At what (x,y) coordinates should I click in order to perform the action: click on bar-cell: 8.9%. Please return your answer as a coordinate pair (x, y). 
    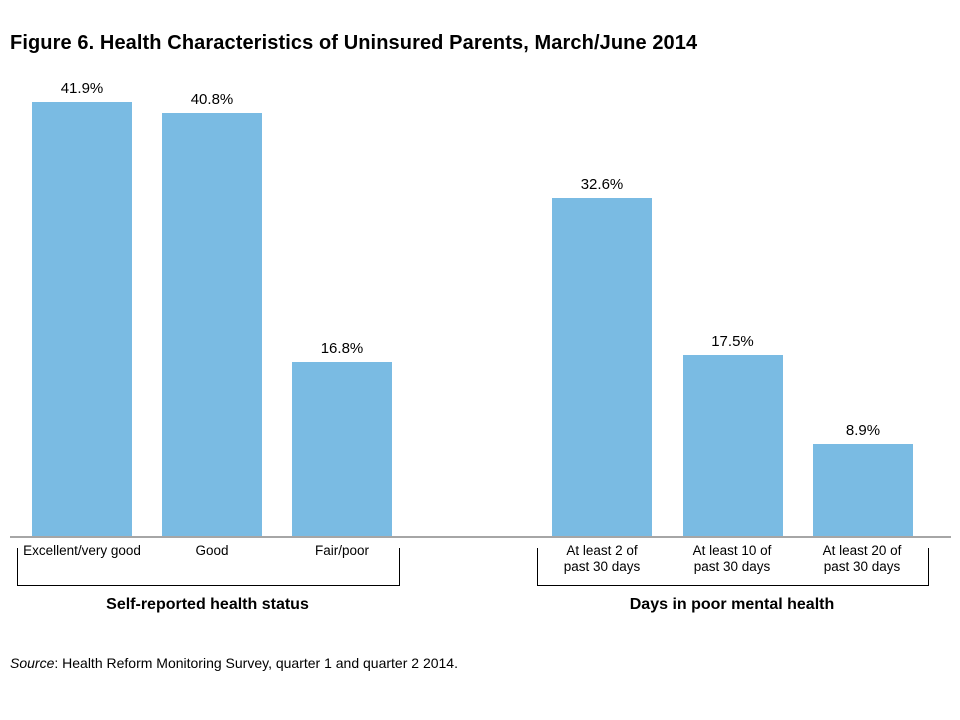
    Looking at the image, I should click on (863, 479).